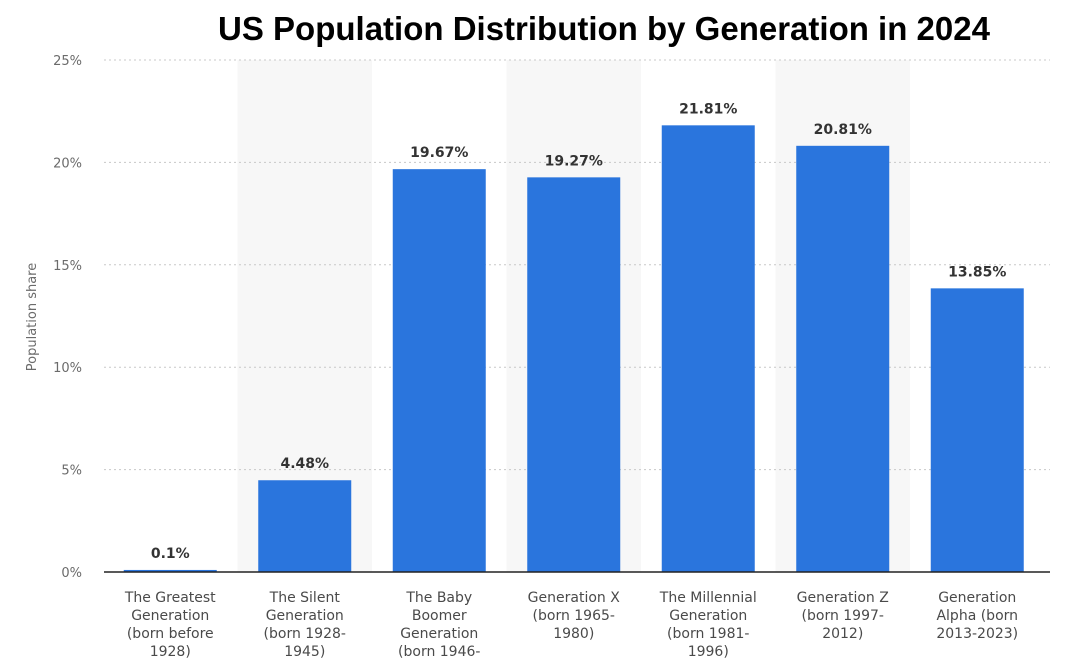  I want to click on x-tick-label: The Millennial Generation (born 1981-1996), so click(708, 625).